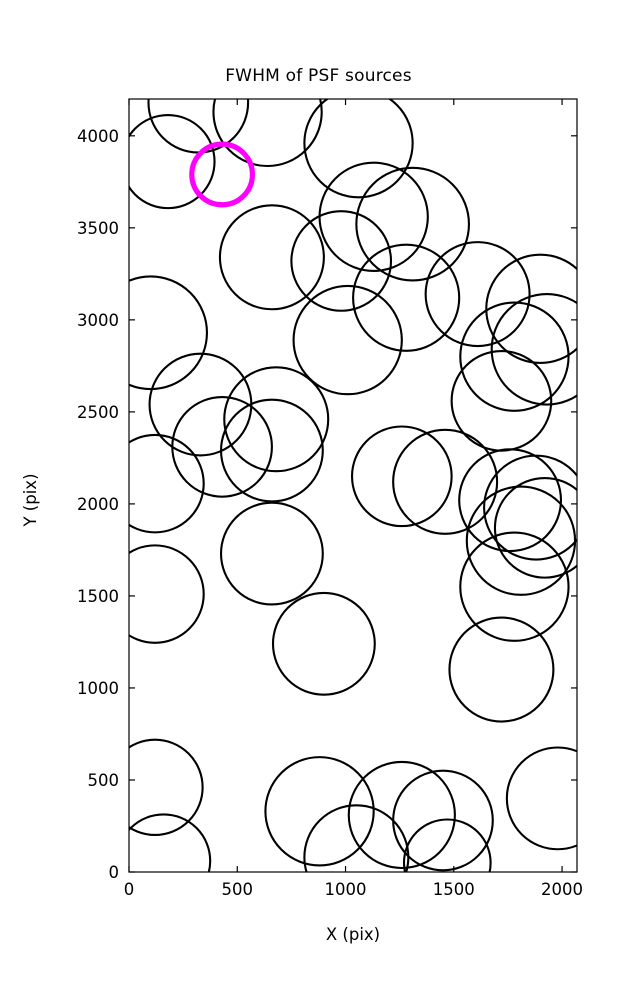 The height and width of the screenshot is (1000, 637). What do you see at coordinates (238, 889) in the screenshot?
I see `x-tick-label: 500` at bounding box center [238, 889].